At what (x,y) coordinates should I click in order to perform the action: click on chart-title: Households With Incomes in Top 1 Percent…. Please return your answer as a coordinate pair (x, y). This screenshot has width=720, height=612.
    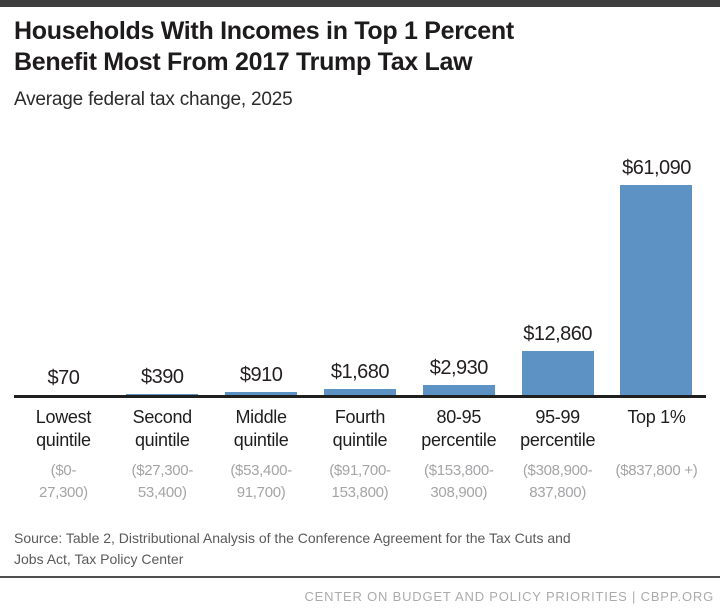
    Looking at the image, I should click on (344, 47).